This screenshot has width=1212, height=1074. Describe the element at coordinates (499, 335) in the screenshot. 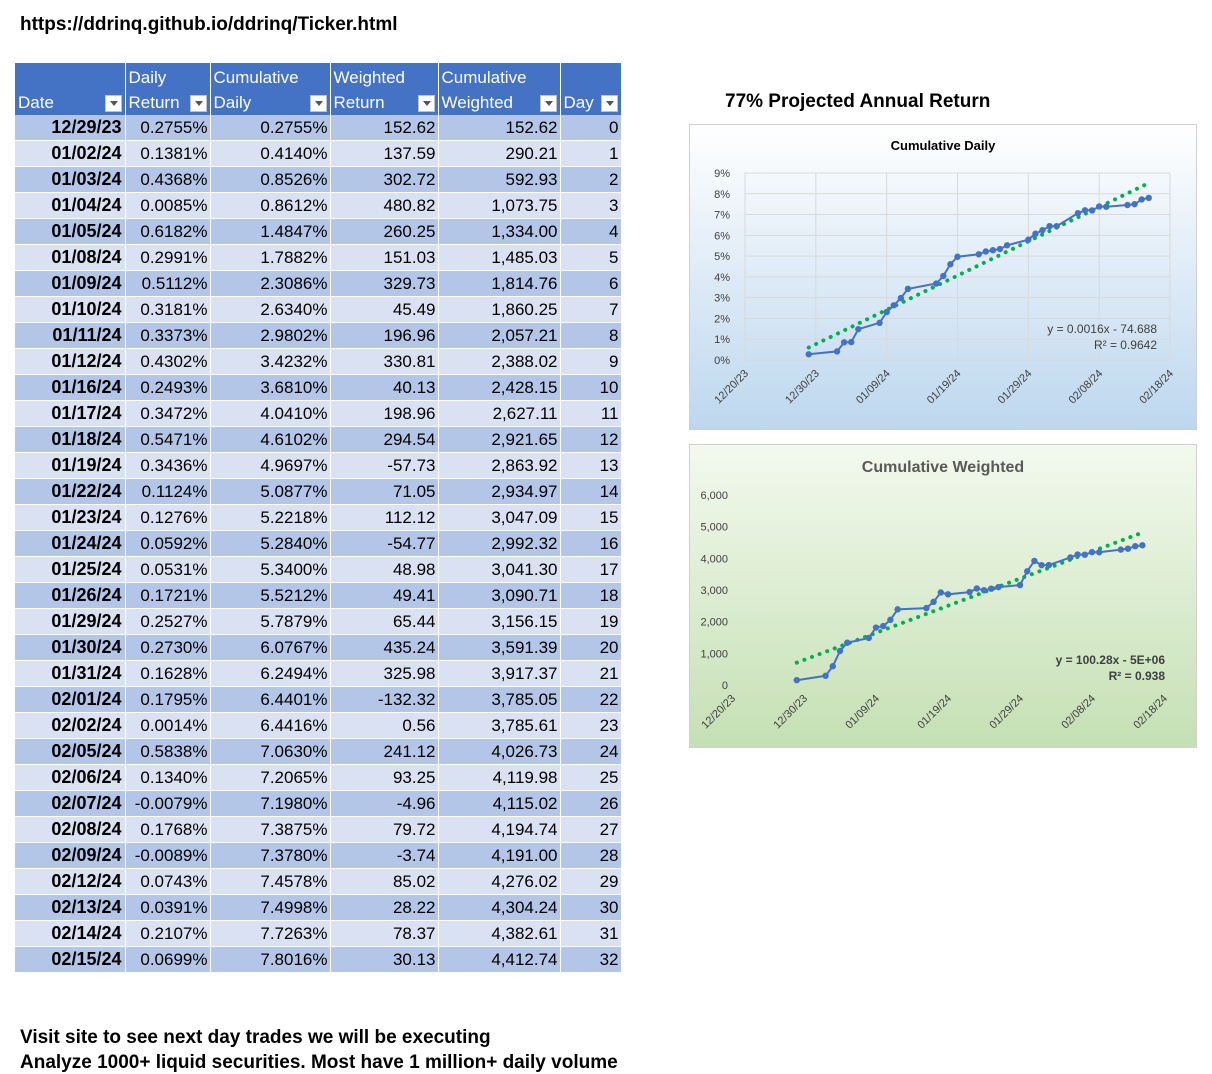

I see `cell-cumulative-weighted: 2,057.21` at that location.